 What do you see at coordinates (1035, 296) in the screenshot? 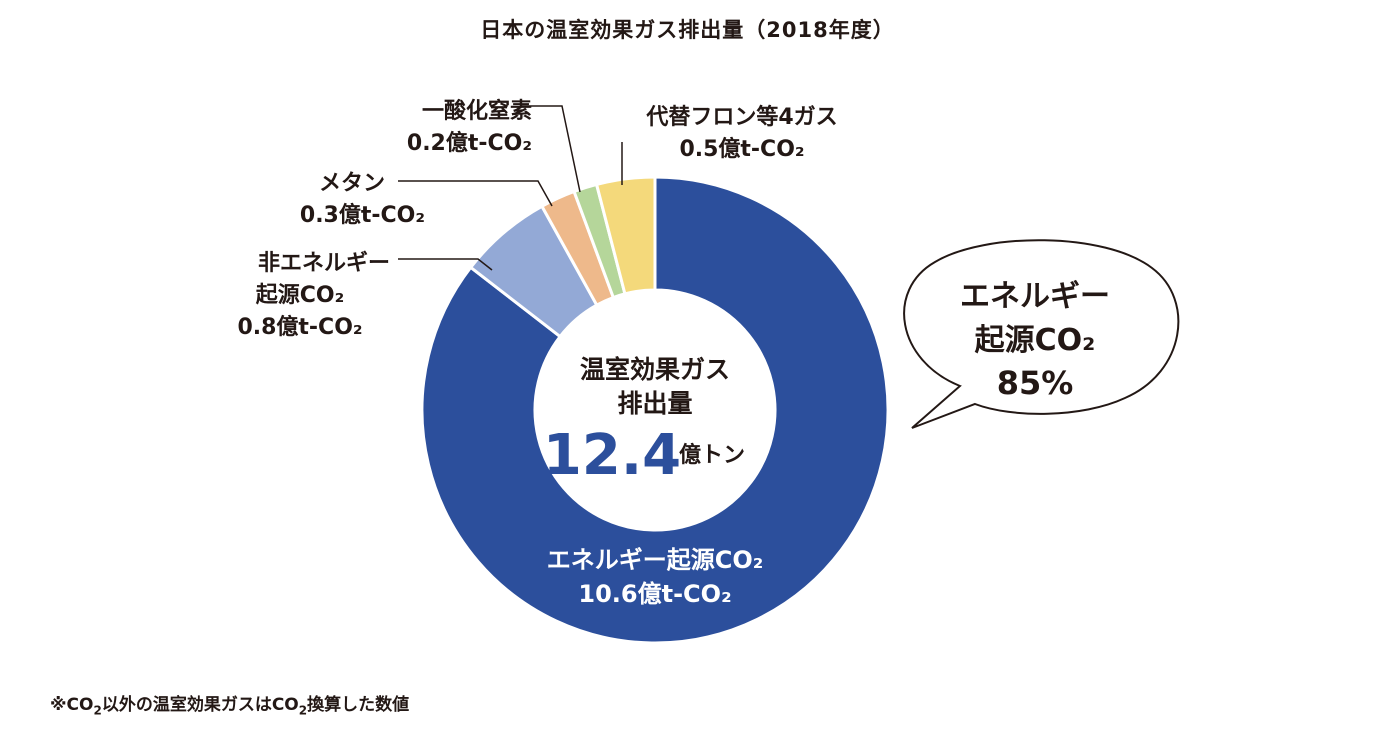
I see `callout-line1: エネルギー` at bounding box center [1035, 296].